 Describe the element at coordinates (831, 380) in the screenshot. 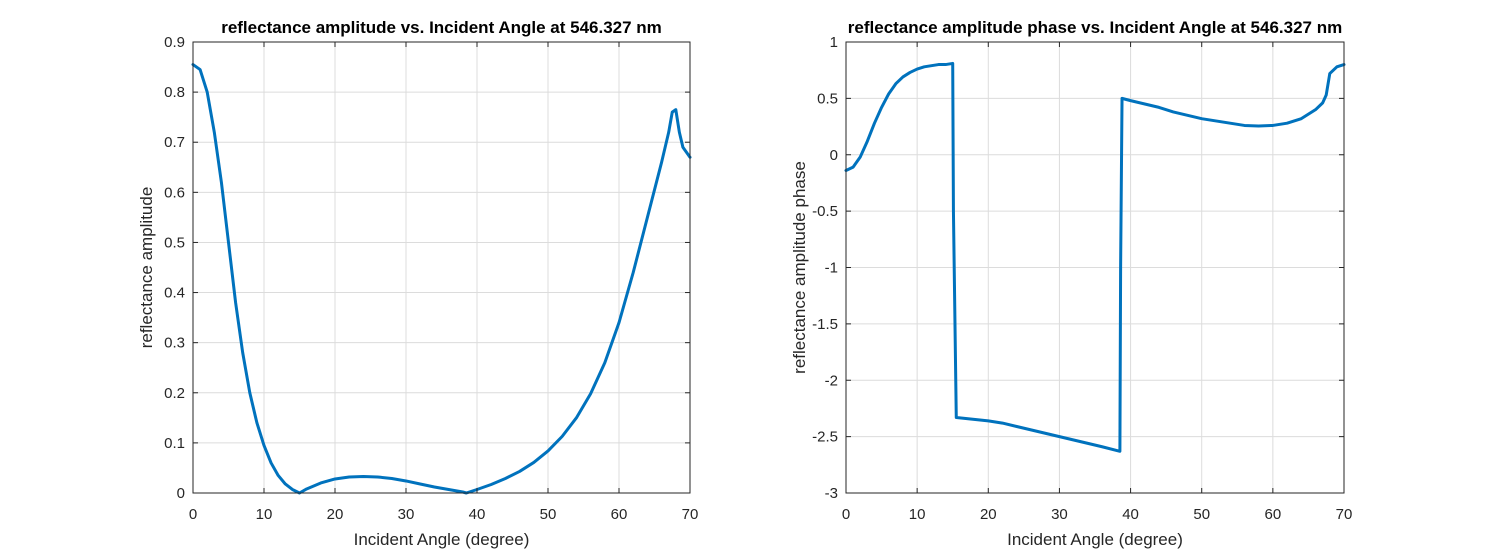

I see `y-tick-label: -2` at that location.